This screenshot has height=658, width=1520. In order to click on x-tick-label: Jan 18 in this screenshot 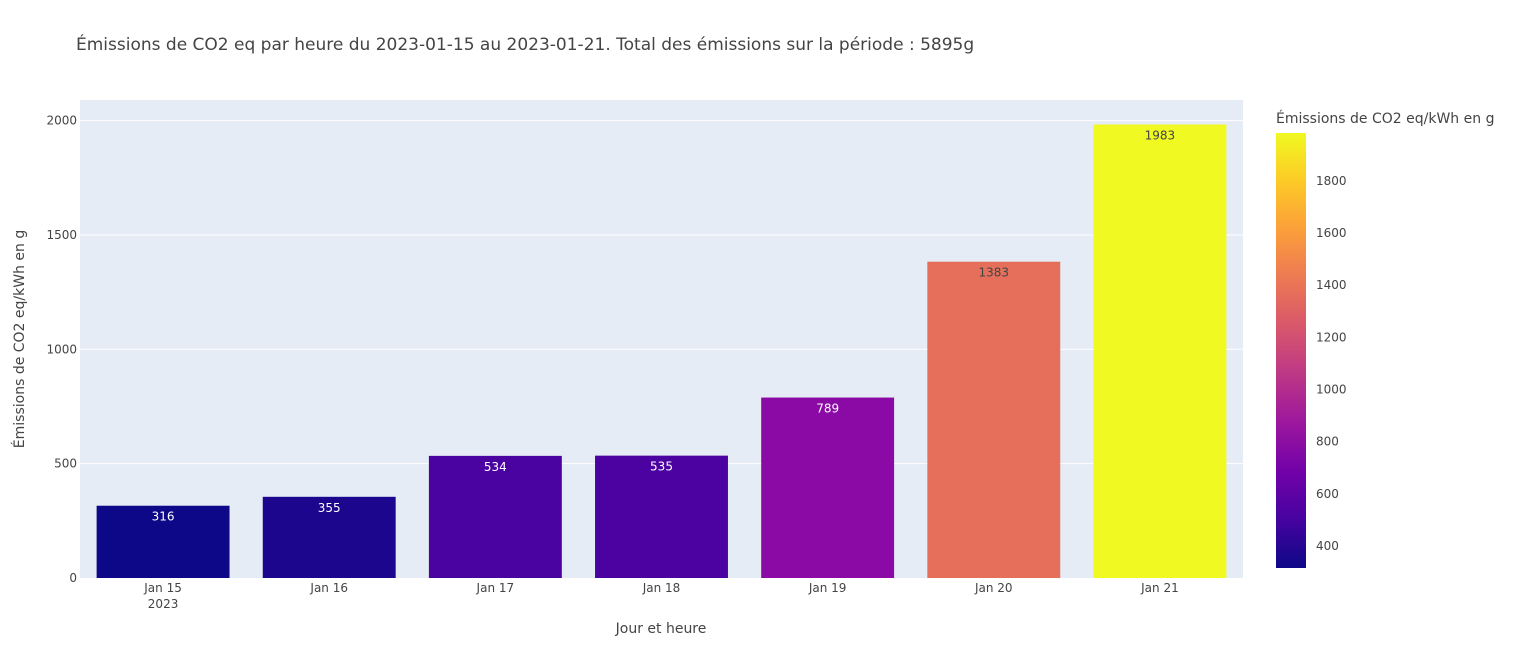, I will do `click(661, 588)`.